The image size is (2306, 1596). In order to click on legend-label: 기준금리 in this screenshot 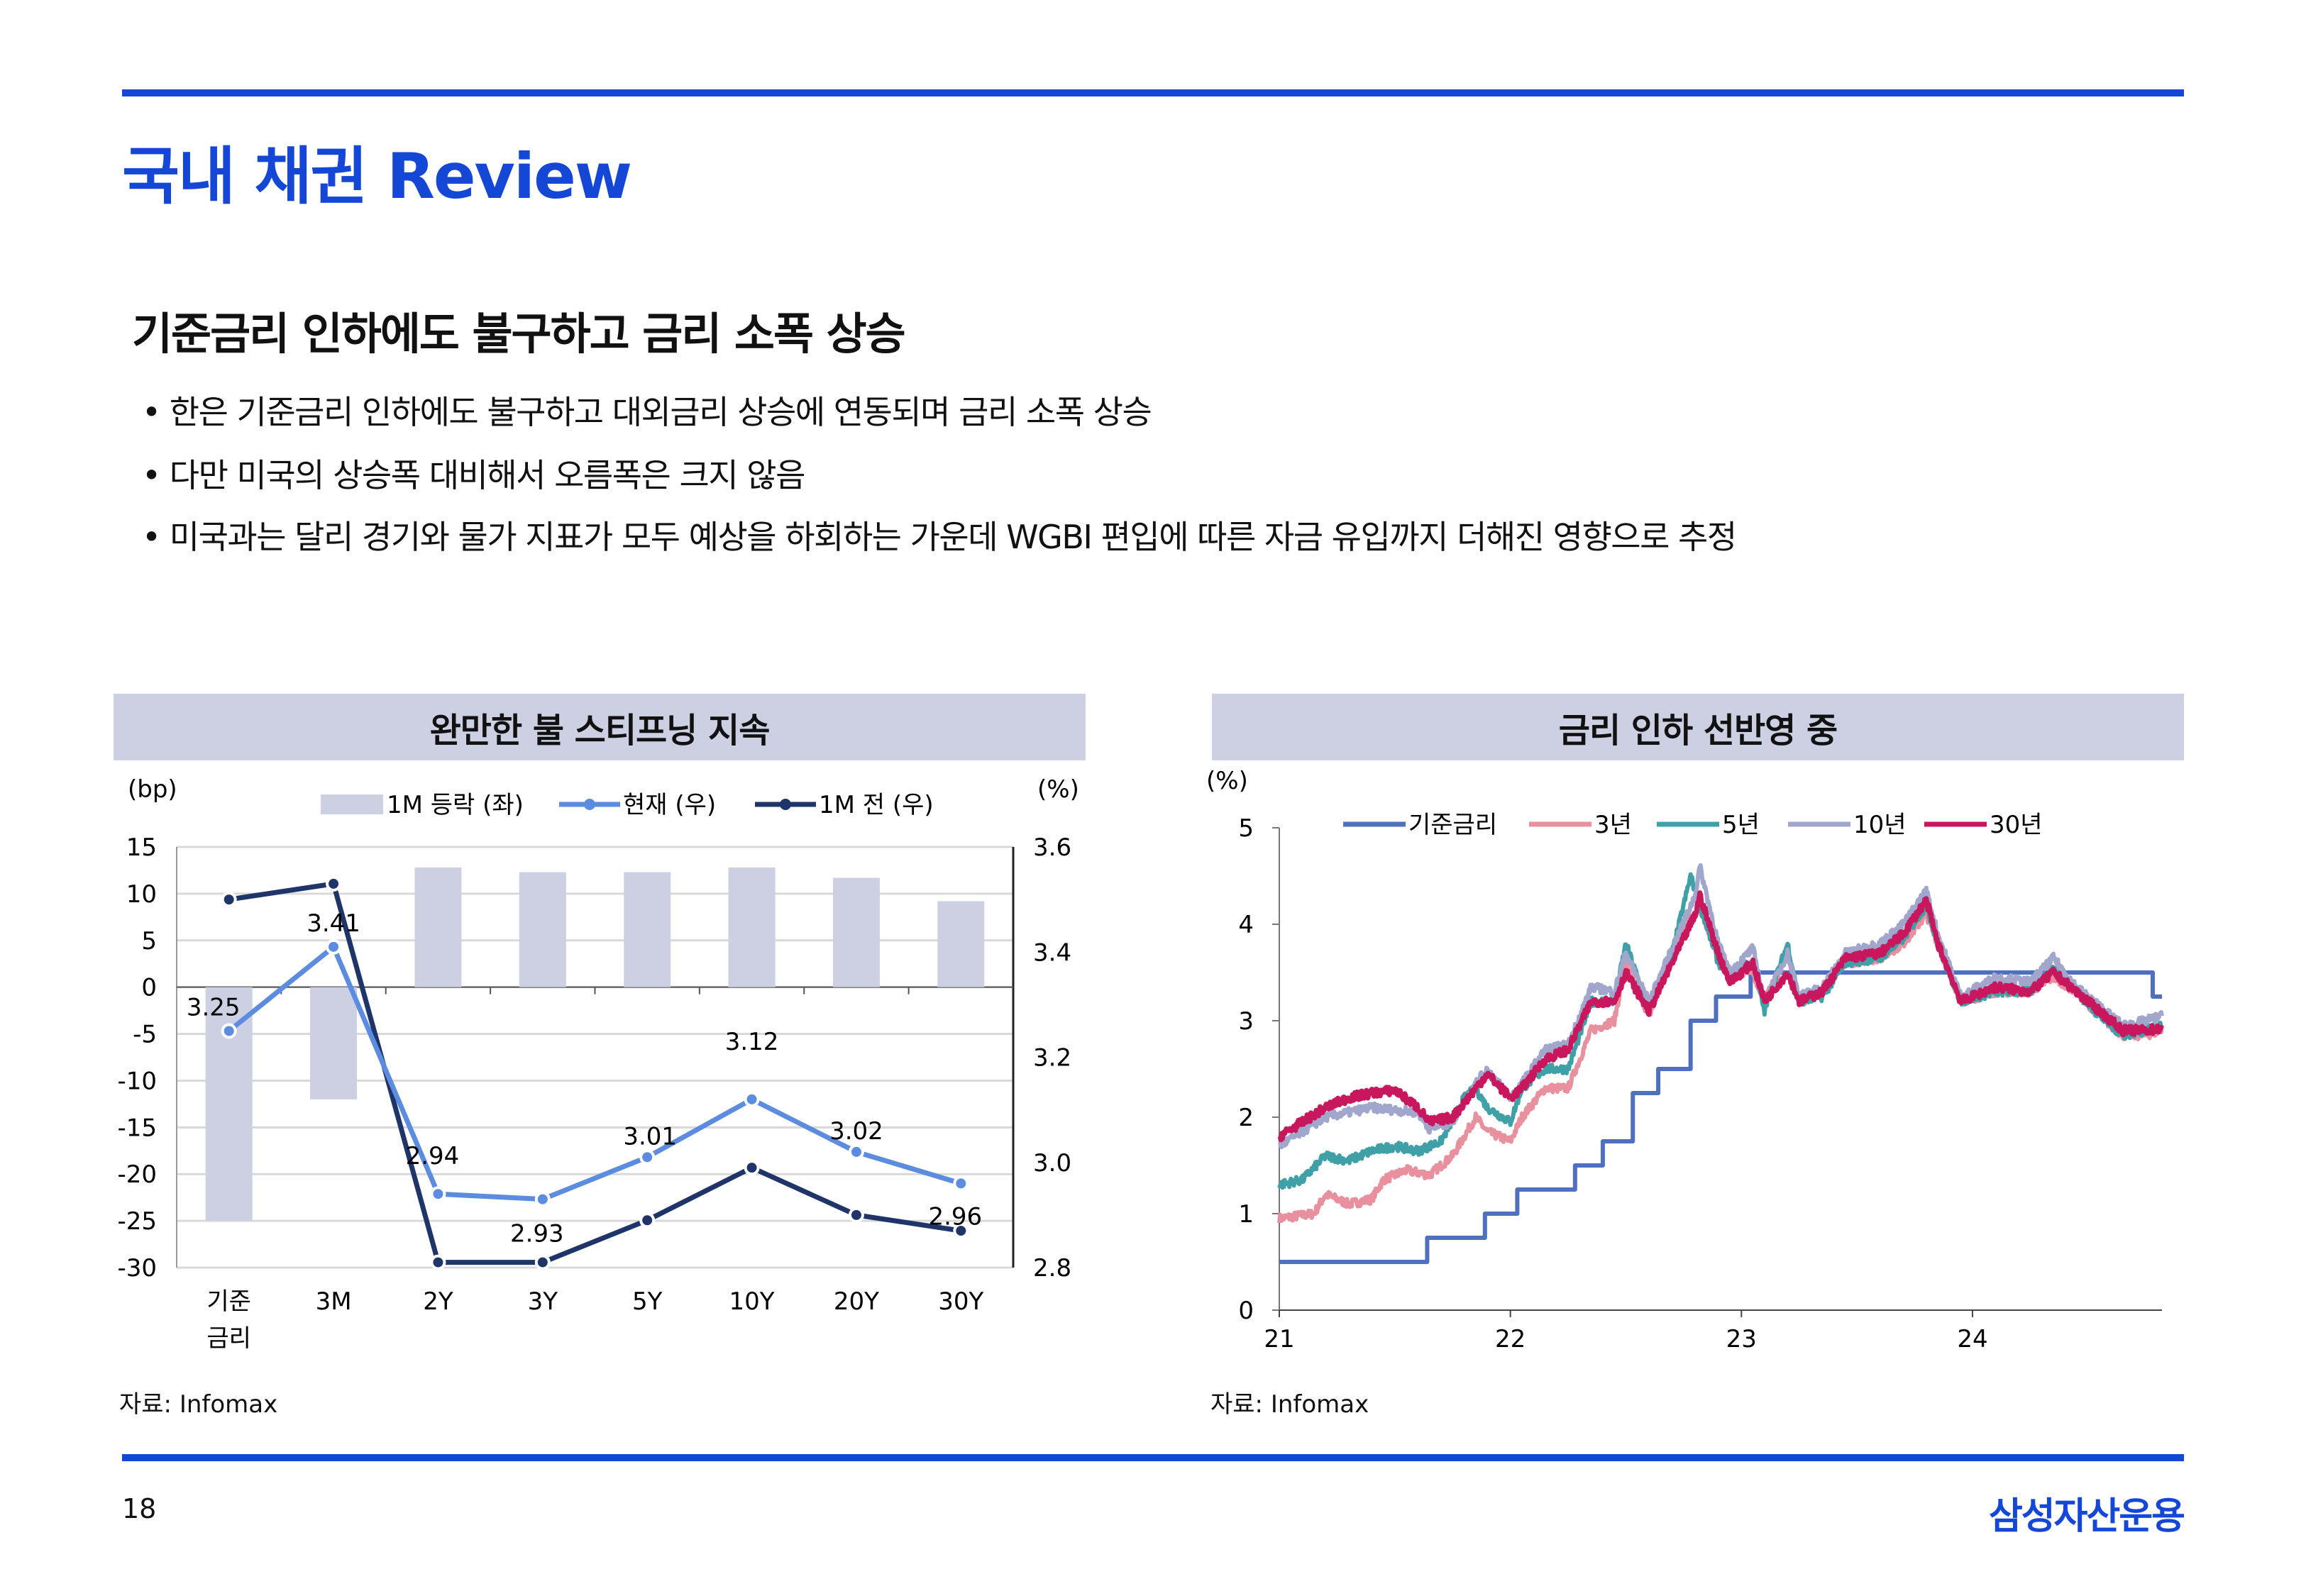, I will do `click(1452, 825)`.